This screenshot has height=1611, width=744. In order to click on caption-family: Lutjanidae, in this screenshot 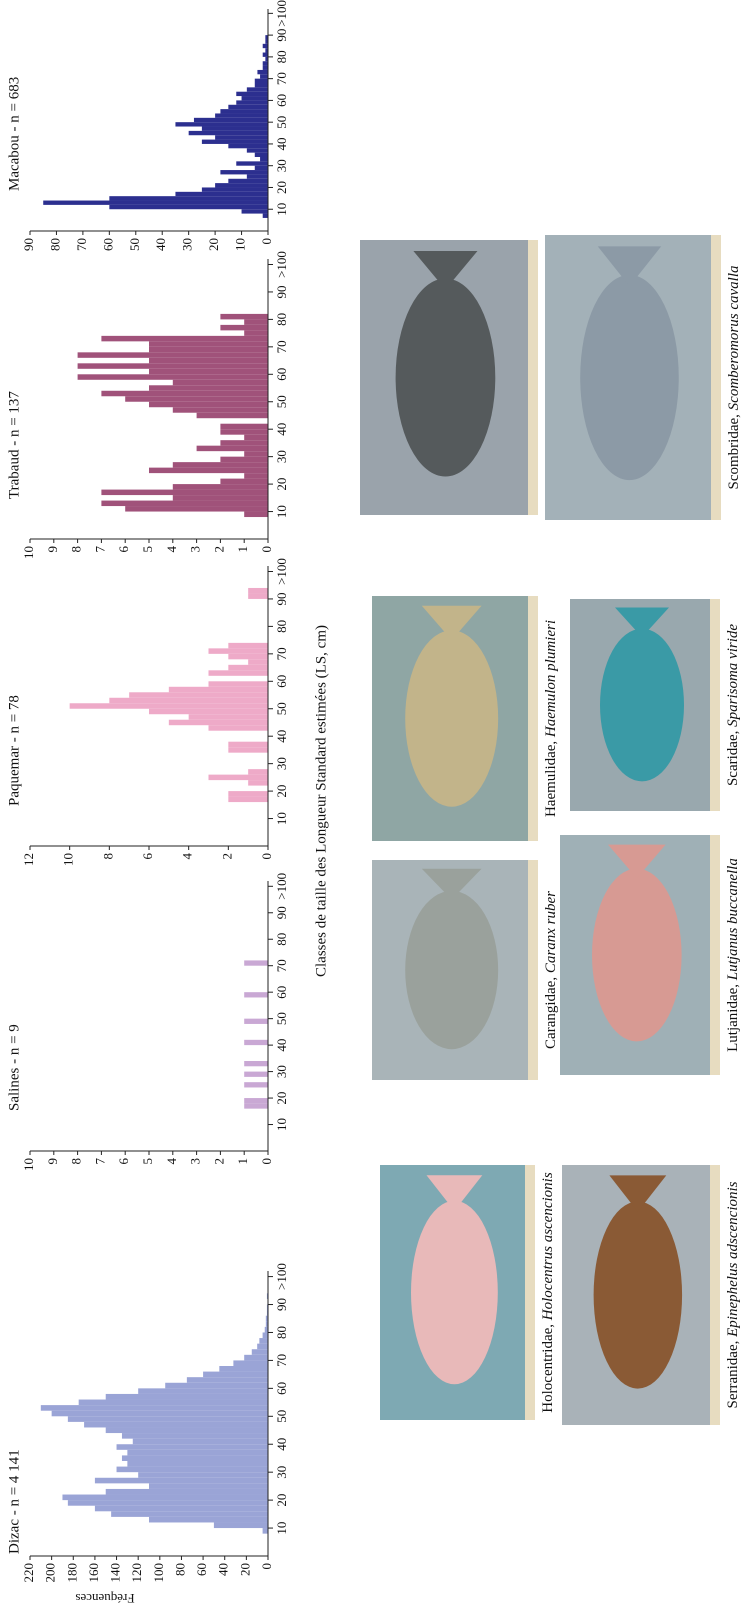, I will do `click(733, 1016)`.